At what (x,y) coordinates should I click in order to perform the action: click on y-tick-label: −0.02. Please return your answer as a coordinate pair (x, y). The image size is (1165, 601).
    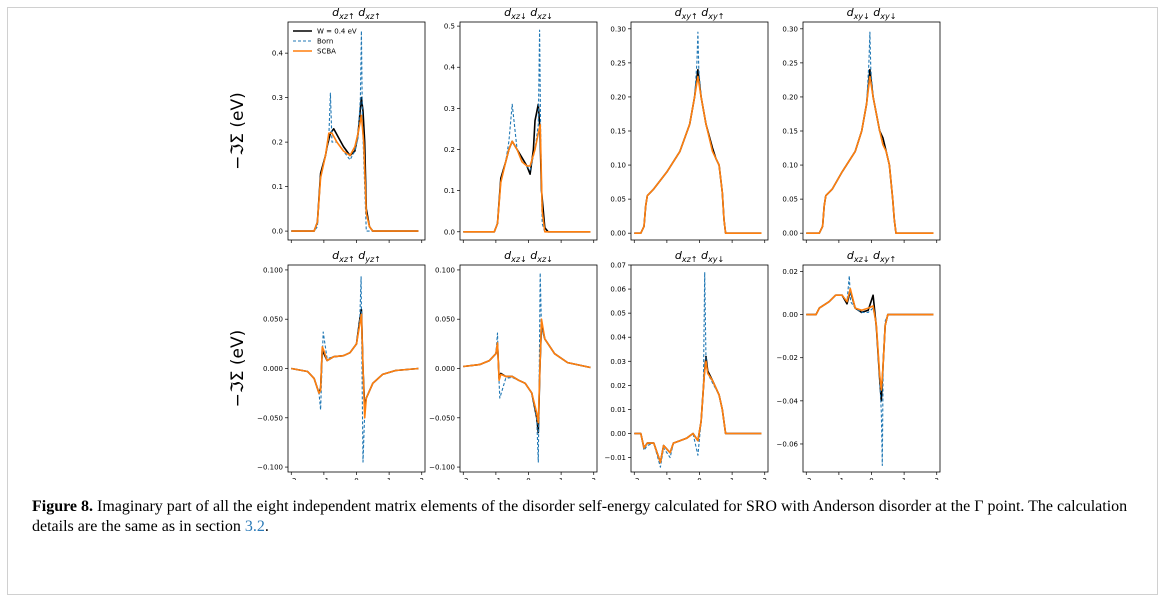
    Looking at the image, I should click on (787, 358).